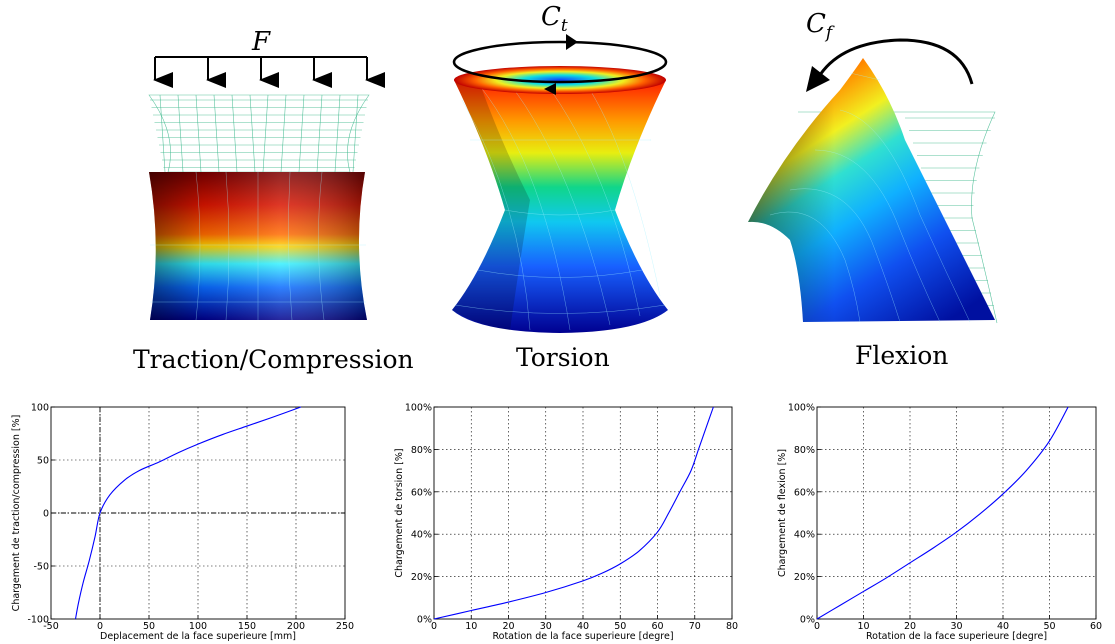 The width and height of the screenshot is (1115, 644). What do you see at coordinates (782, 513) in the screenshot?
I see `y-axis-label: Chargement de flexion [%]` at bounding box center [782, 513].